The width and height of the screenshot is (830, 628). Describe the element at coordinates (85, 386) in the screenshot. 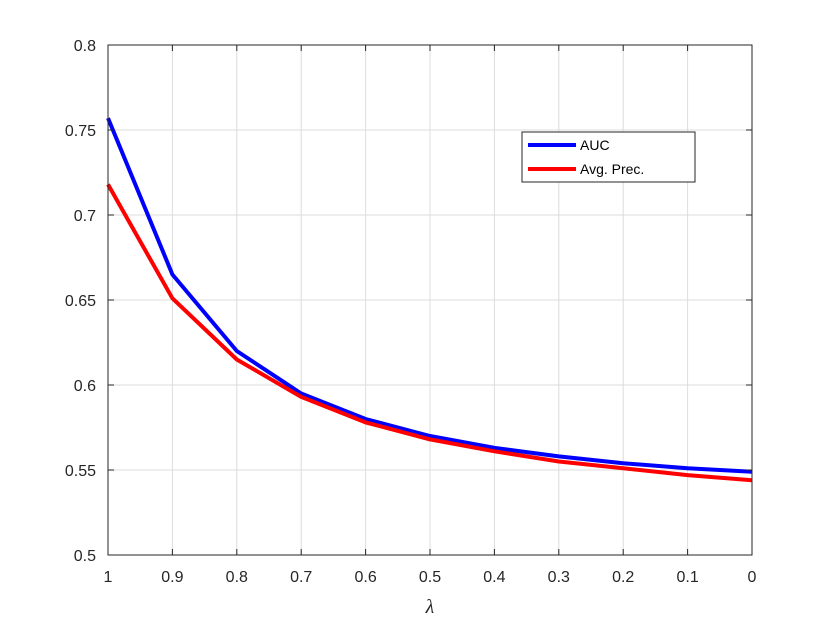

I see `y-tick-label: 0.6` at that location.